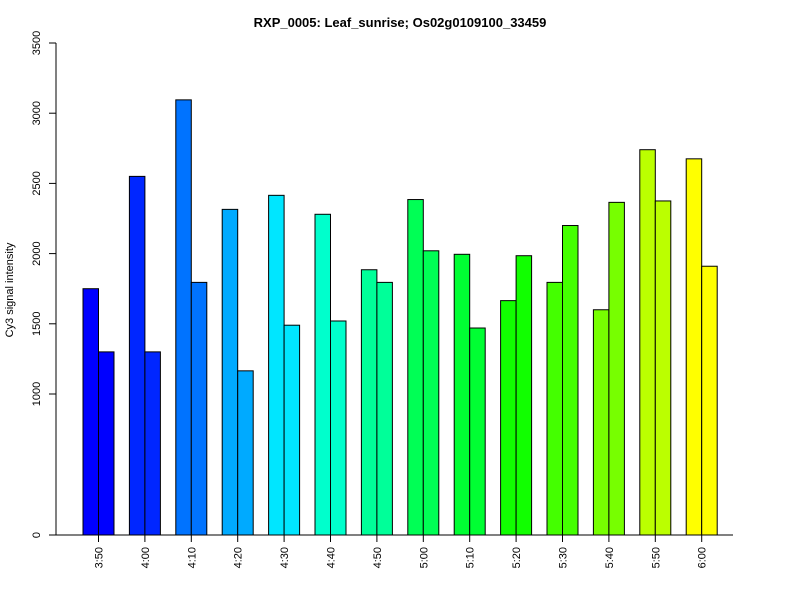 The height and width of the screenshot is (600, 800). What do you see at coordinates (285, 557) in the screenshot?
I see `x-tick-label: 4:30` at bounding box center [285, 557].